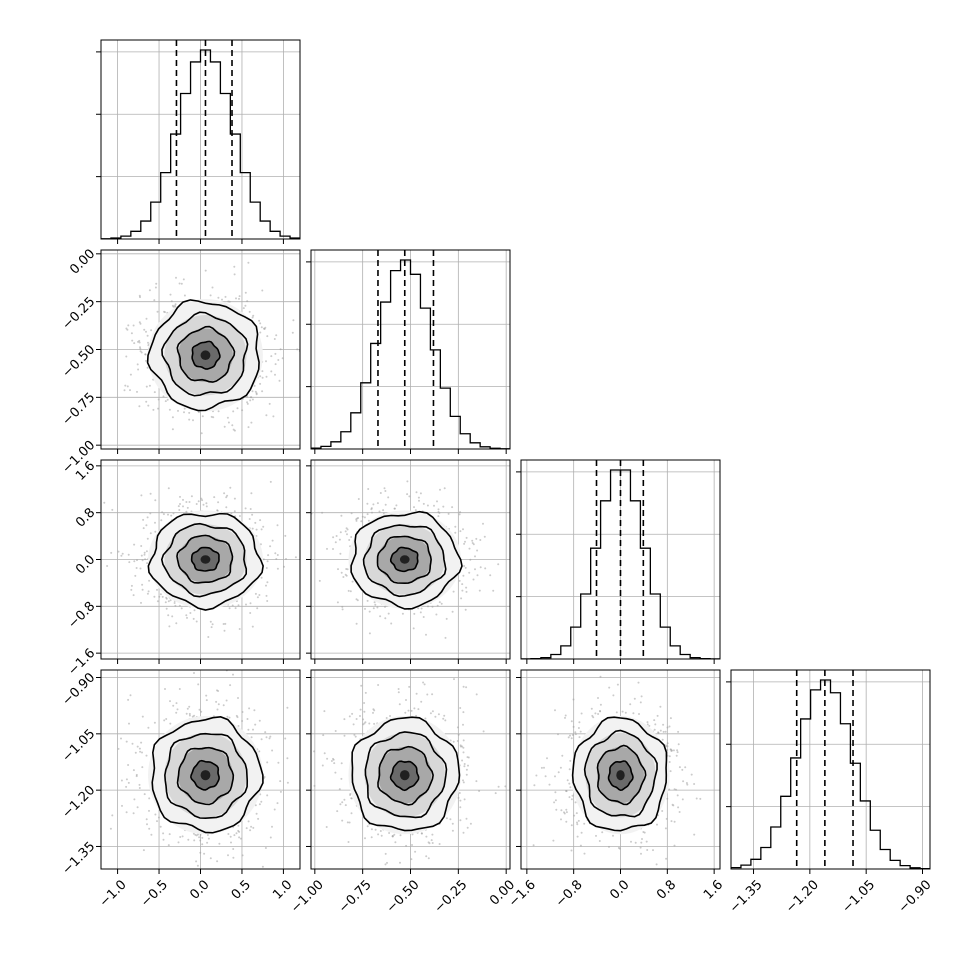  I want to click on x-tick-label: −0.50, so click(403, 896).